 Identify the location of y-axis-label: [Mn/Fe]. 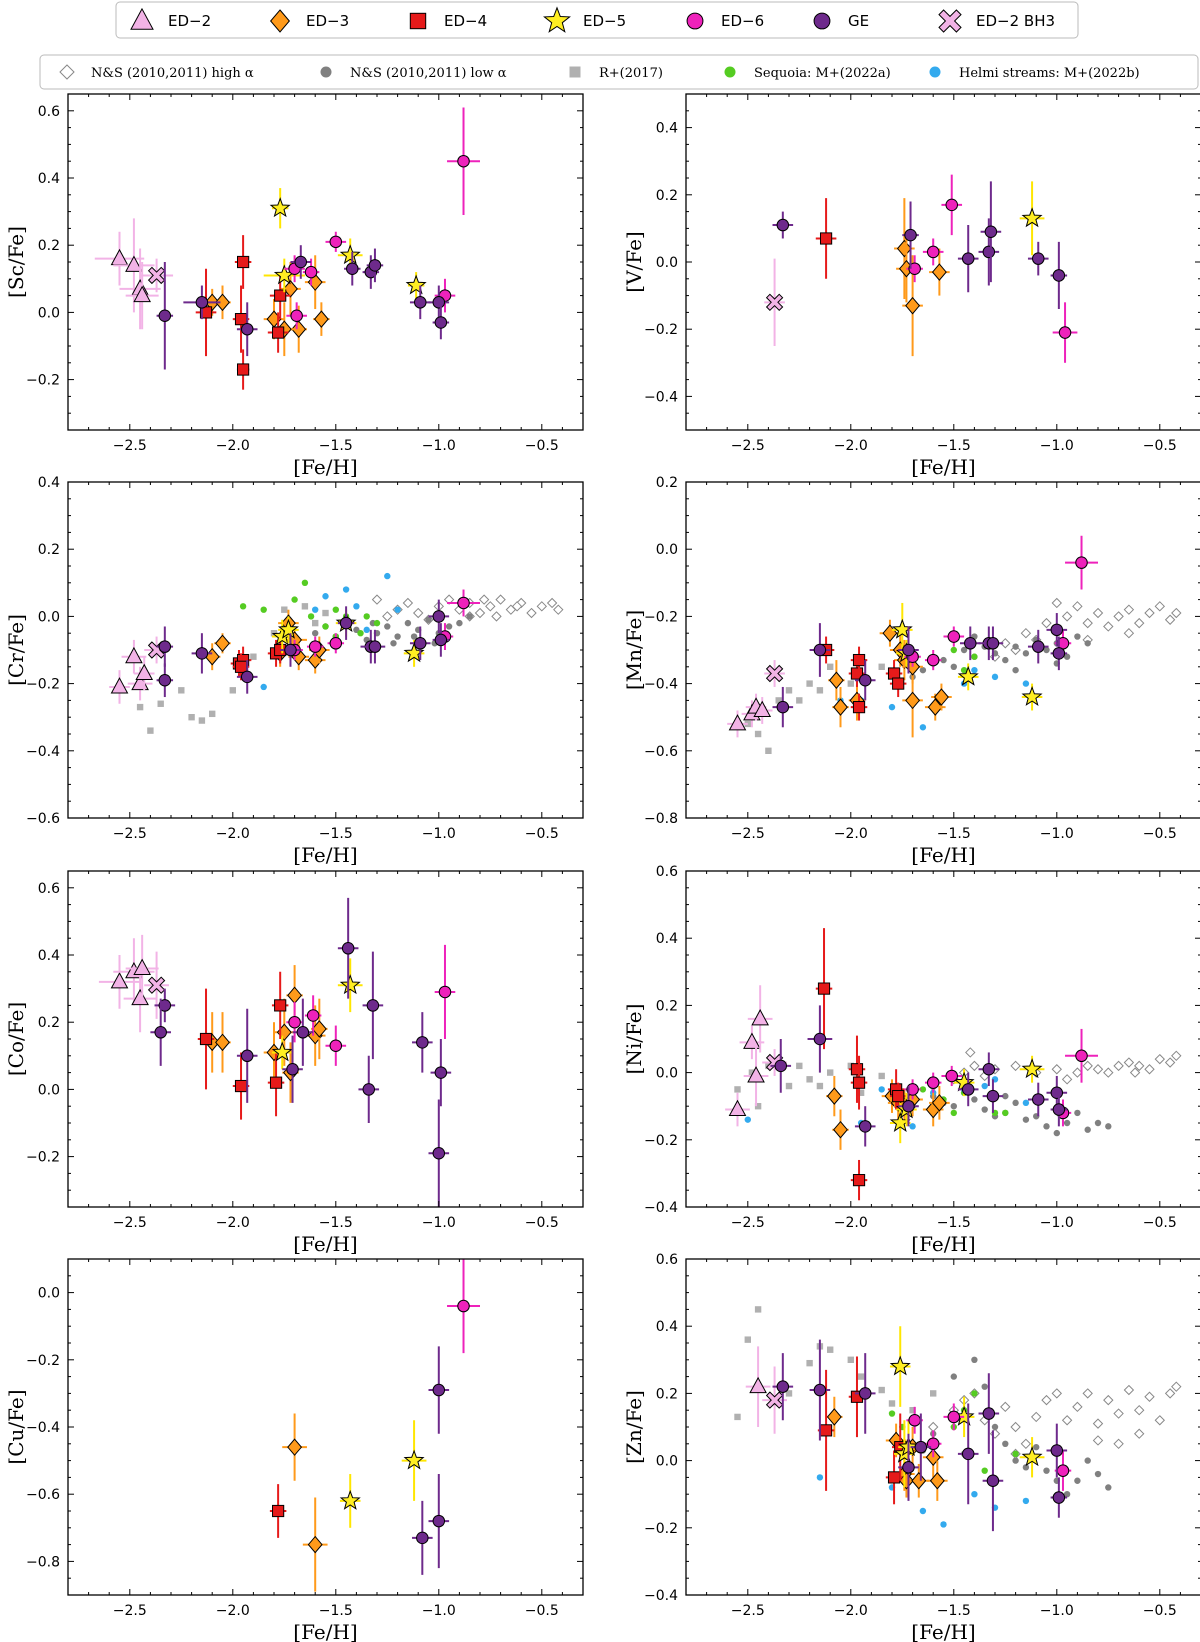
(634, 650).